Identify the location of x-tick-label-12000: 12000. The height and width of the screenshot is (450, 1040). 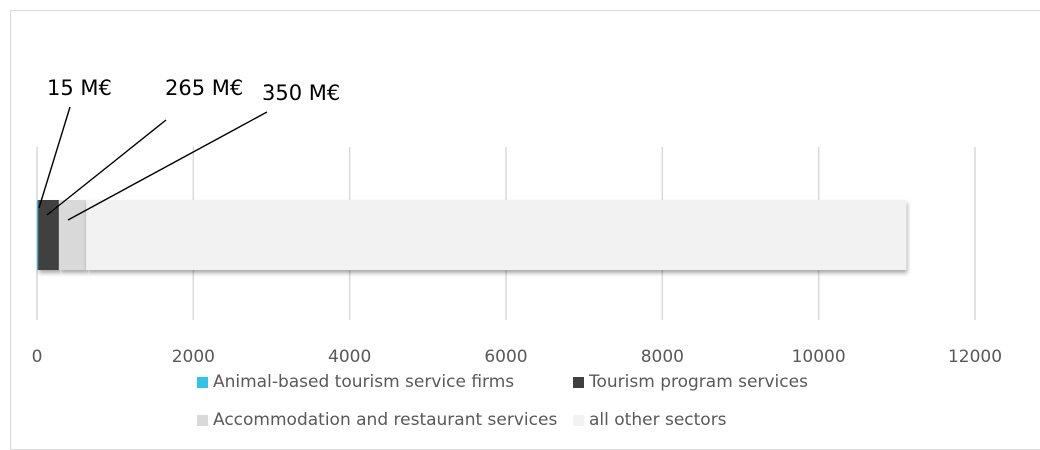
(975, 357).